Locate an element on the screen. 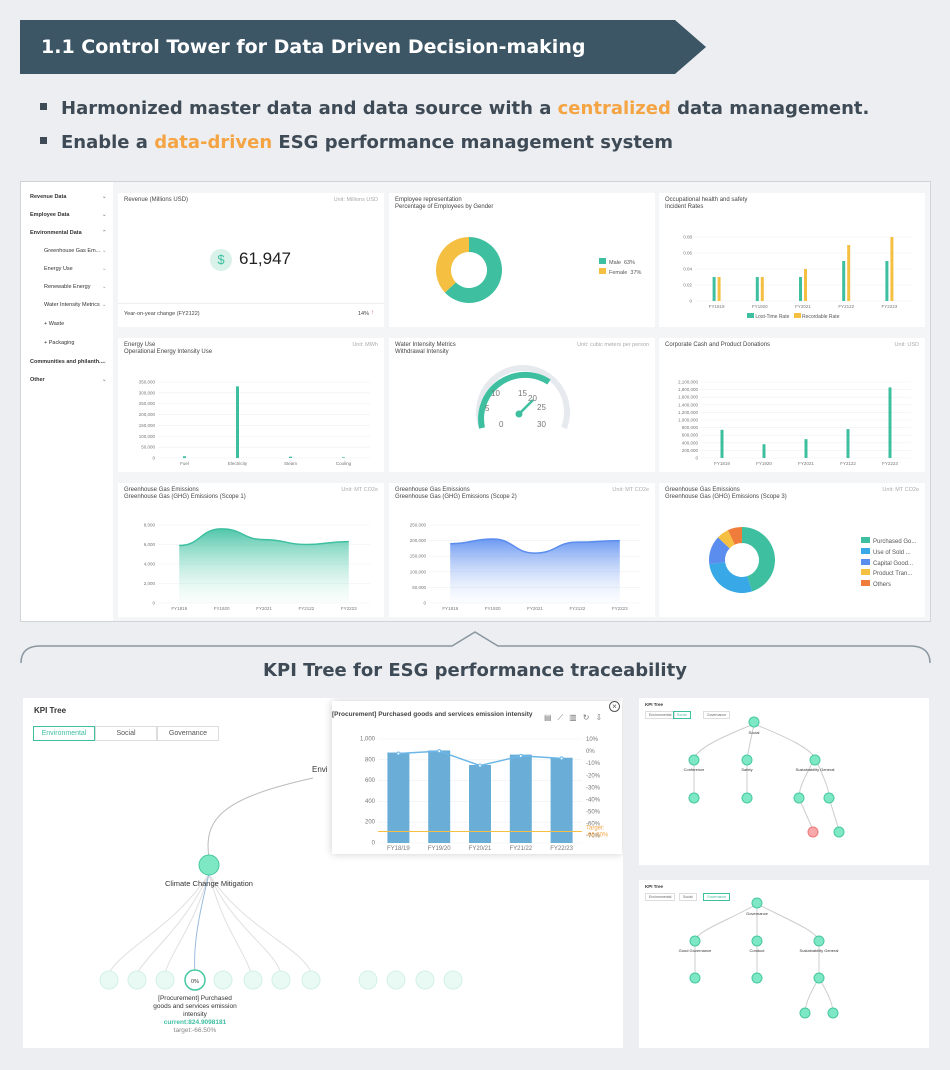 The image size is (950, 1070). dollar-icon: $ is located at coordinates (221, 260).